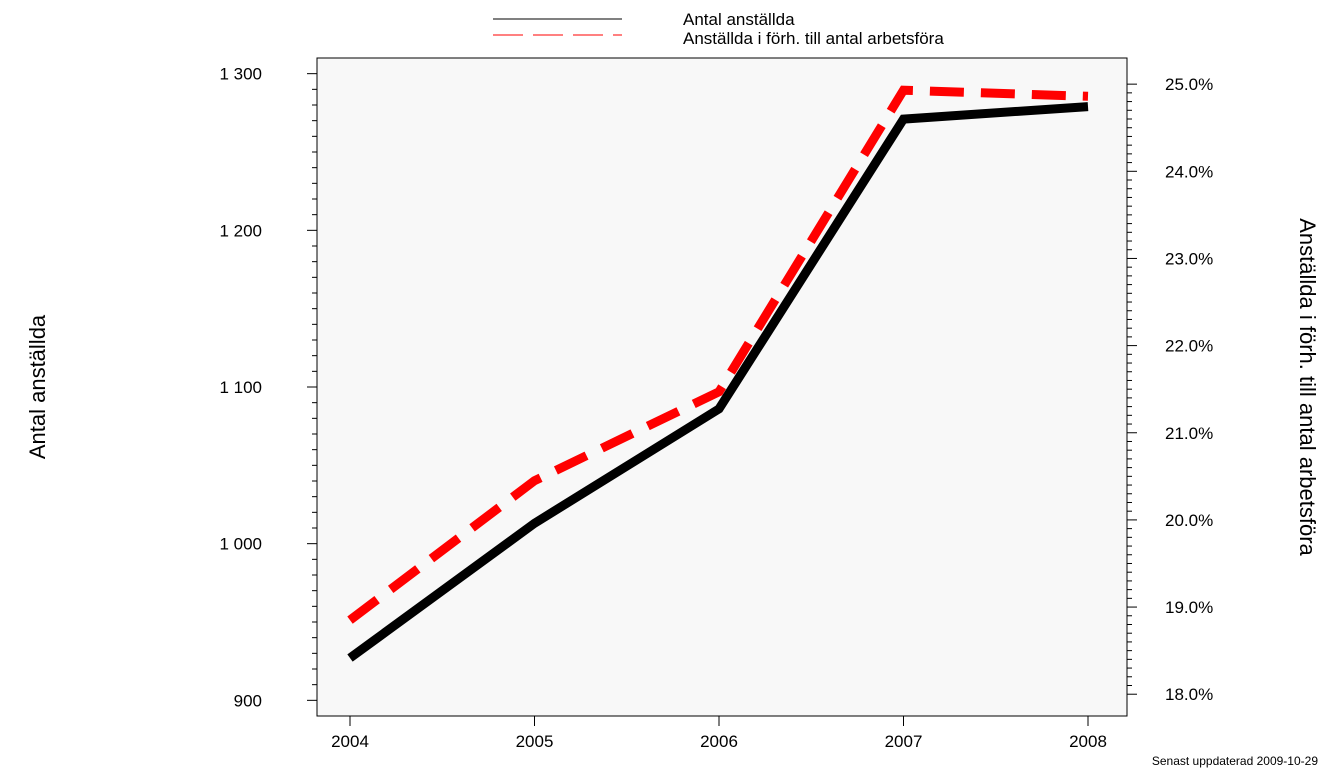  Describe the element at coordinates (1170, 389) in the screenshot. I see `right-y-axis: 18.0% 19.0% 20.0% 21.0% 22.0% 23.0% 24.0% 25.0%` at that location.